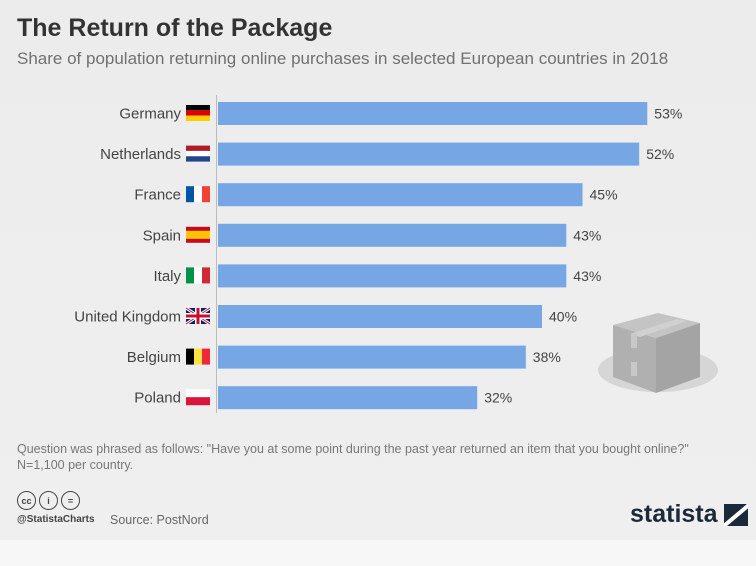 Image resolution: width=756 pixels, height=566 pixels. I want to click on chart-title: The Return of the Package, so click(175, 28).